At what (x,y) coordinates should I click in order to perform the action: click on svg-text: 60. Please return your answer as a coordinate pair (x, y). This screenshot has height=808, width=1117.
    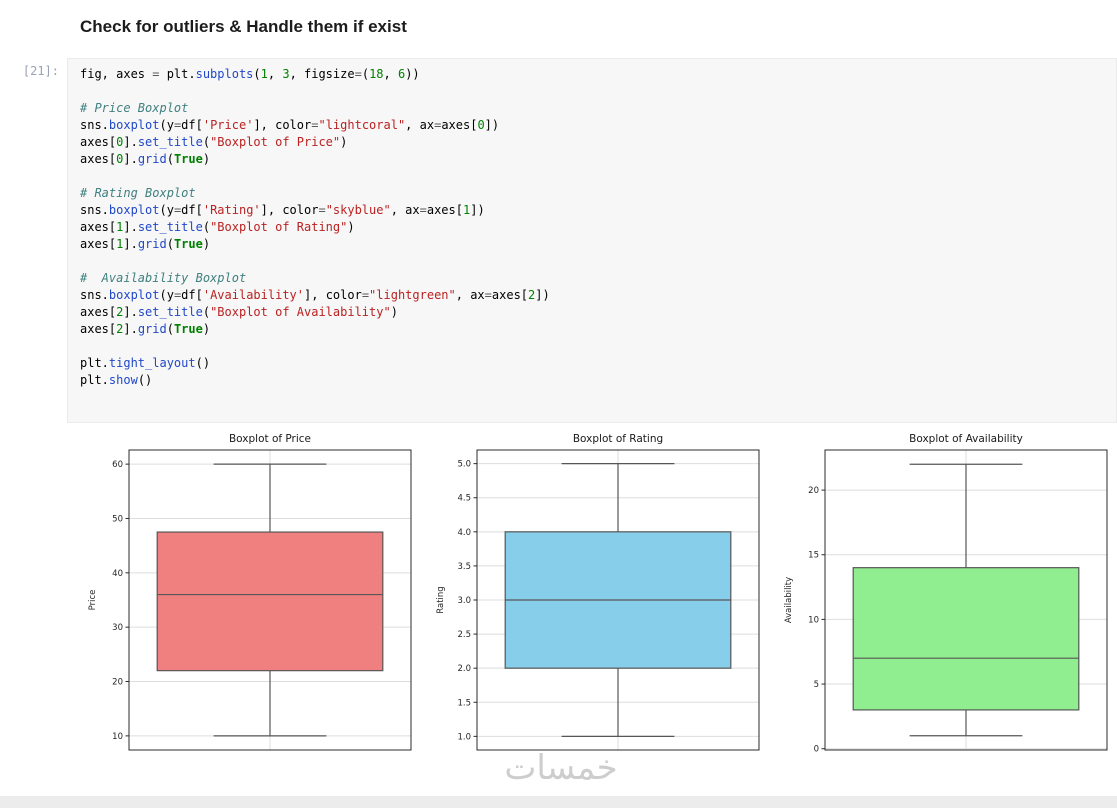
    Looking at the image, I should click on (117, 465).